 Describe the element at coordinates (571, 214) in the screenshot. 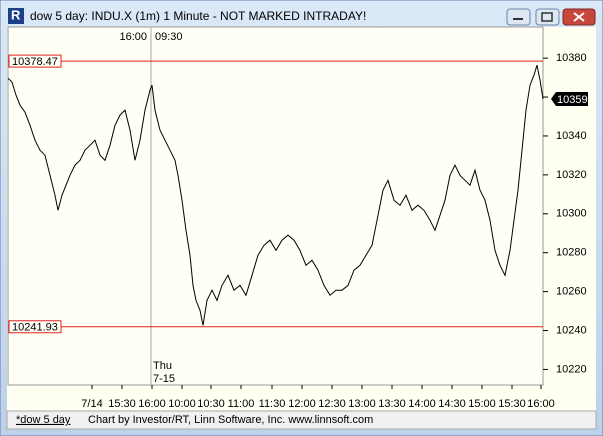

I see `y-tick-label: 10300` at that location.